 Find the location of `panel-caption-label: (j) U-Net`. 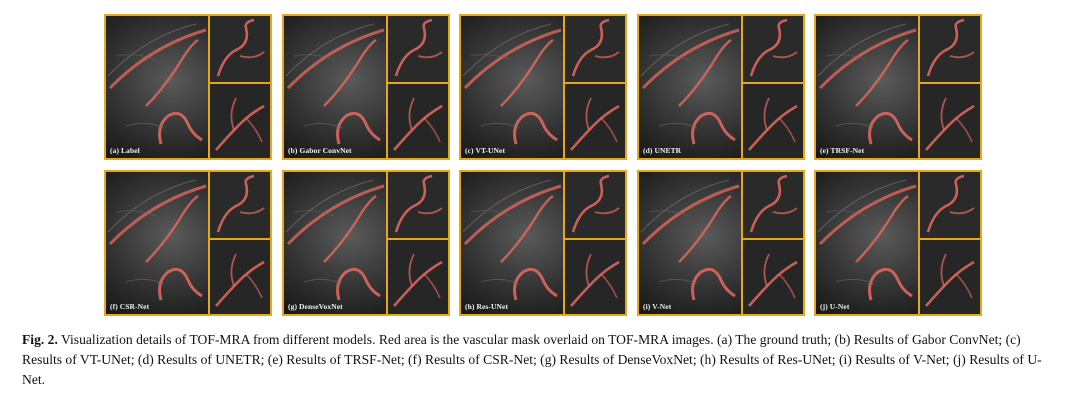

panel-caption-label: (j) U-Net is located at coordinates (835, 306).